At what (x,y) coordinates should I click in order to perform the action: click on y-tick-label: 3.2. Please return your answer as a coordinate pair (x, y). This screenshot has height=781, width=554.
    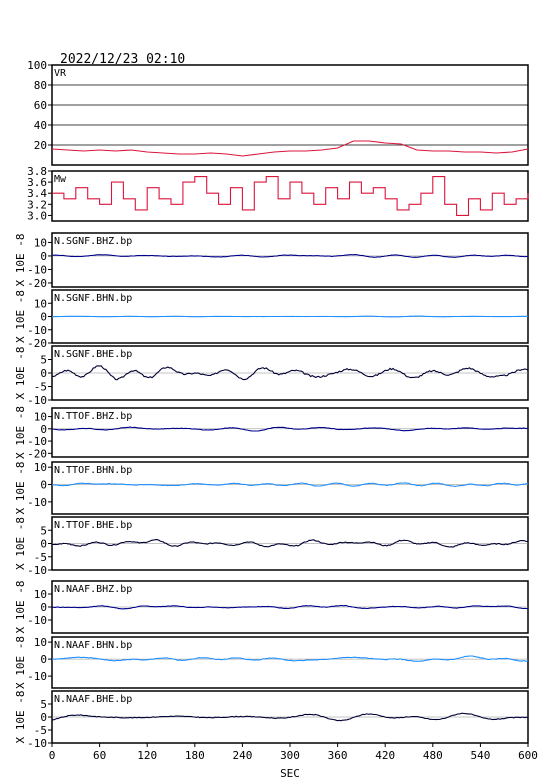
    Looking at the image, I should click on (37, 204).